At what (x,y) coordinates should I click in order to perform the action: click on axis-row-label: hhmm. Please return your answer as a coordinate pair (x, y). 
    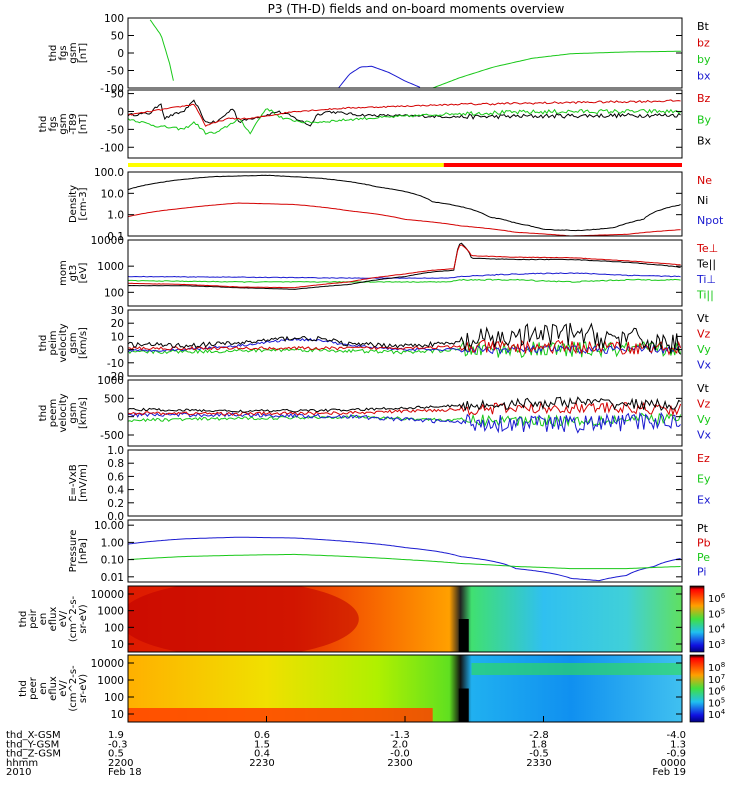
    Looking at the image, I should click on (22, 763).